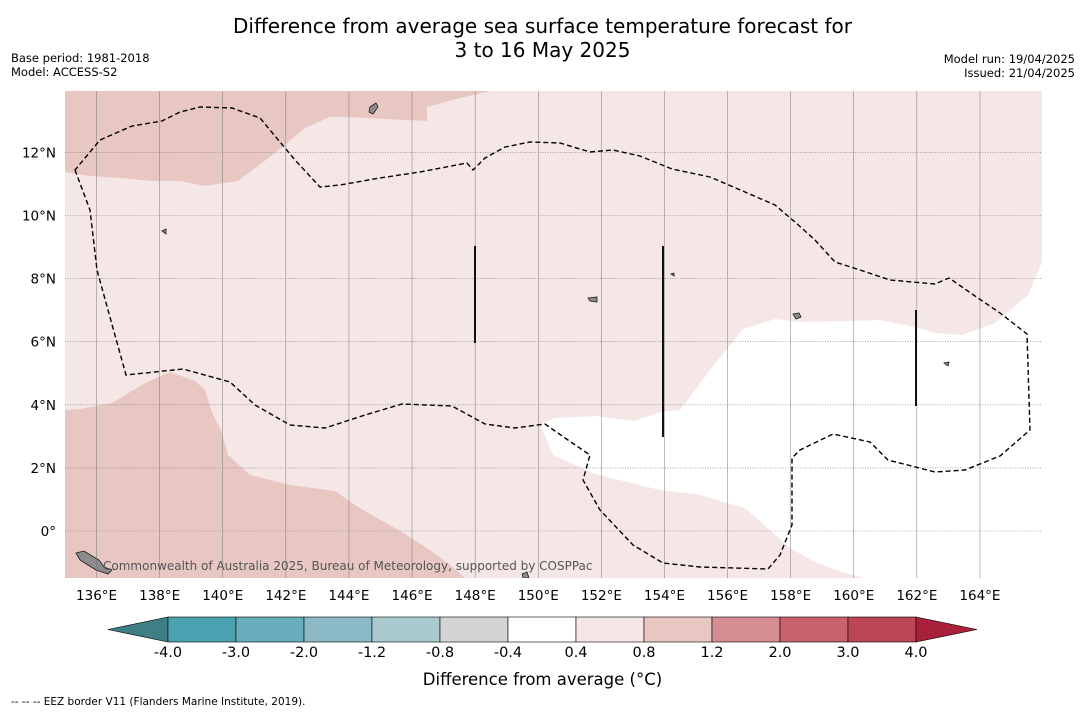 This screenshot has width=1085, height=713. What do you see at coordinates (43, 280) in the screenshot?
I see `lat-tick-label: 8°N` at bounding box center [43, 280].